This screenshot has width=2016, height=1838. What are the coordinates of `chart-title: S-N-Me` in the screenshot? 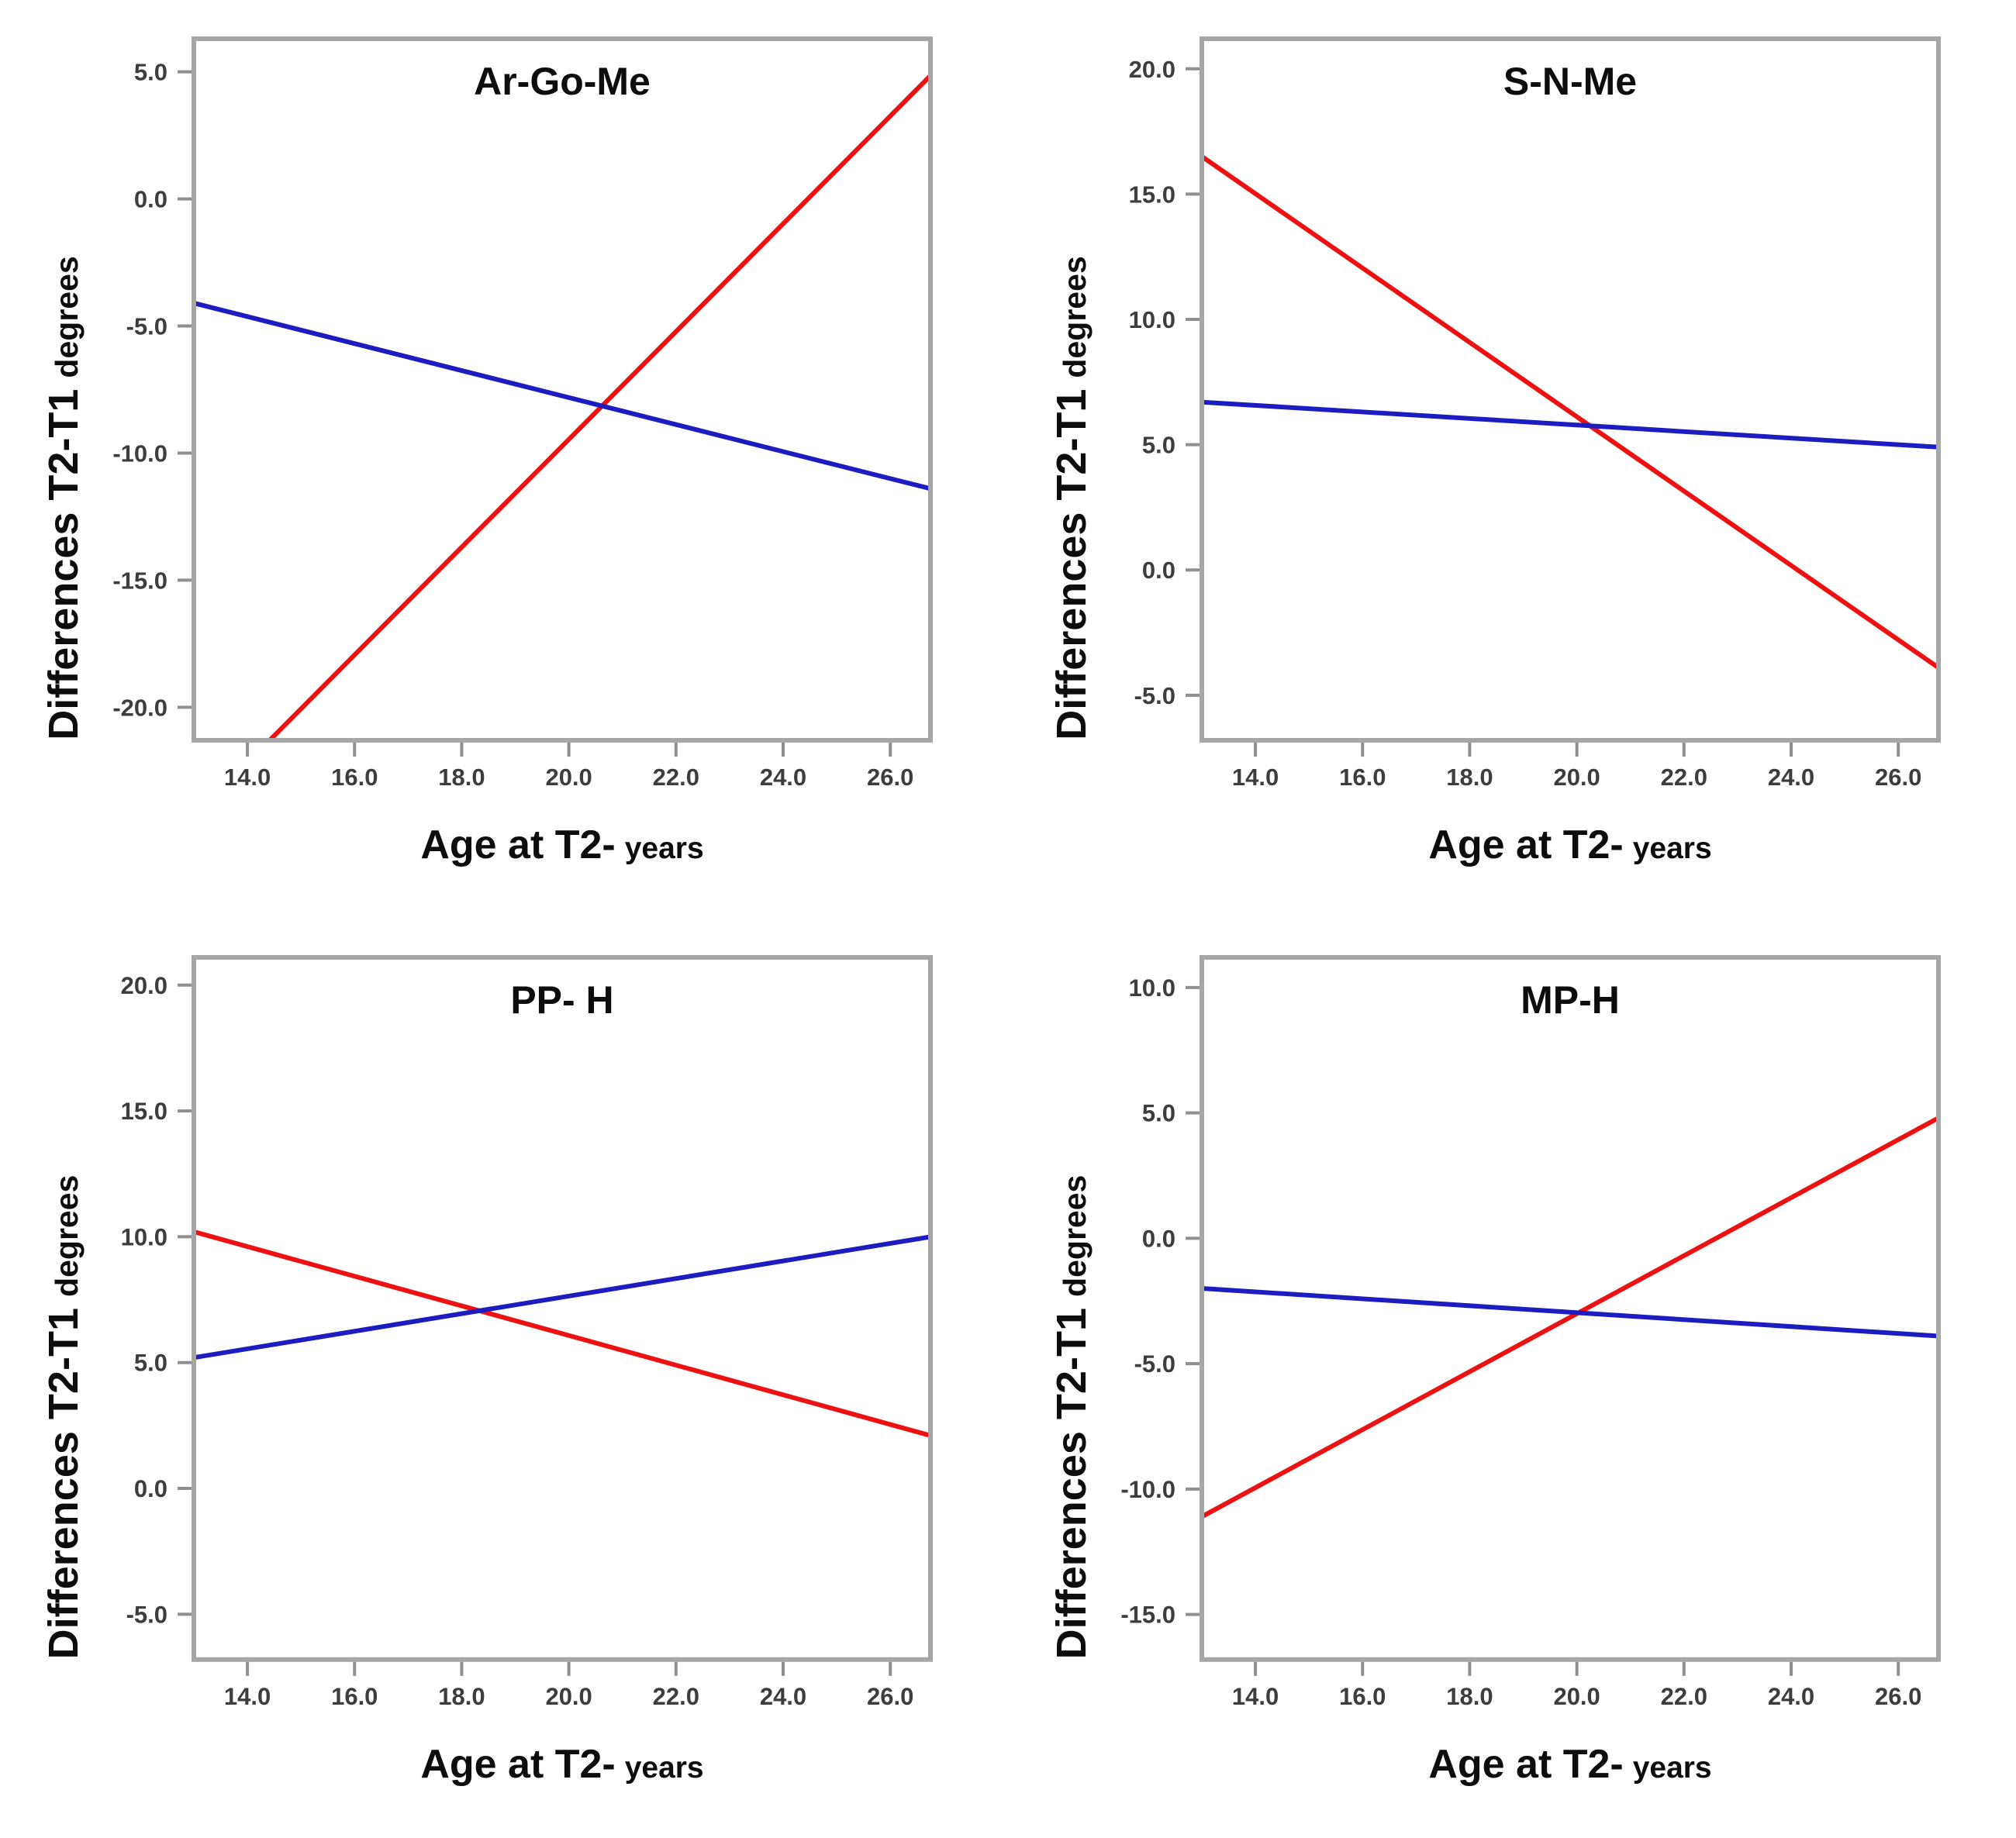 It's located at (1570, 81).